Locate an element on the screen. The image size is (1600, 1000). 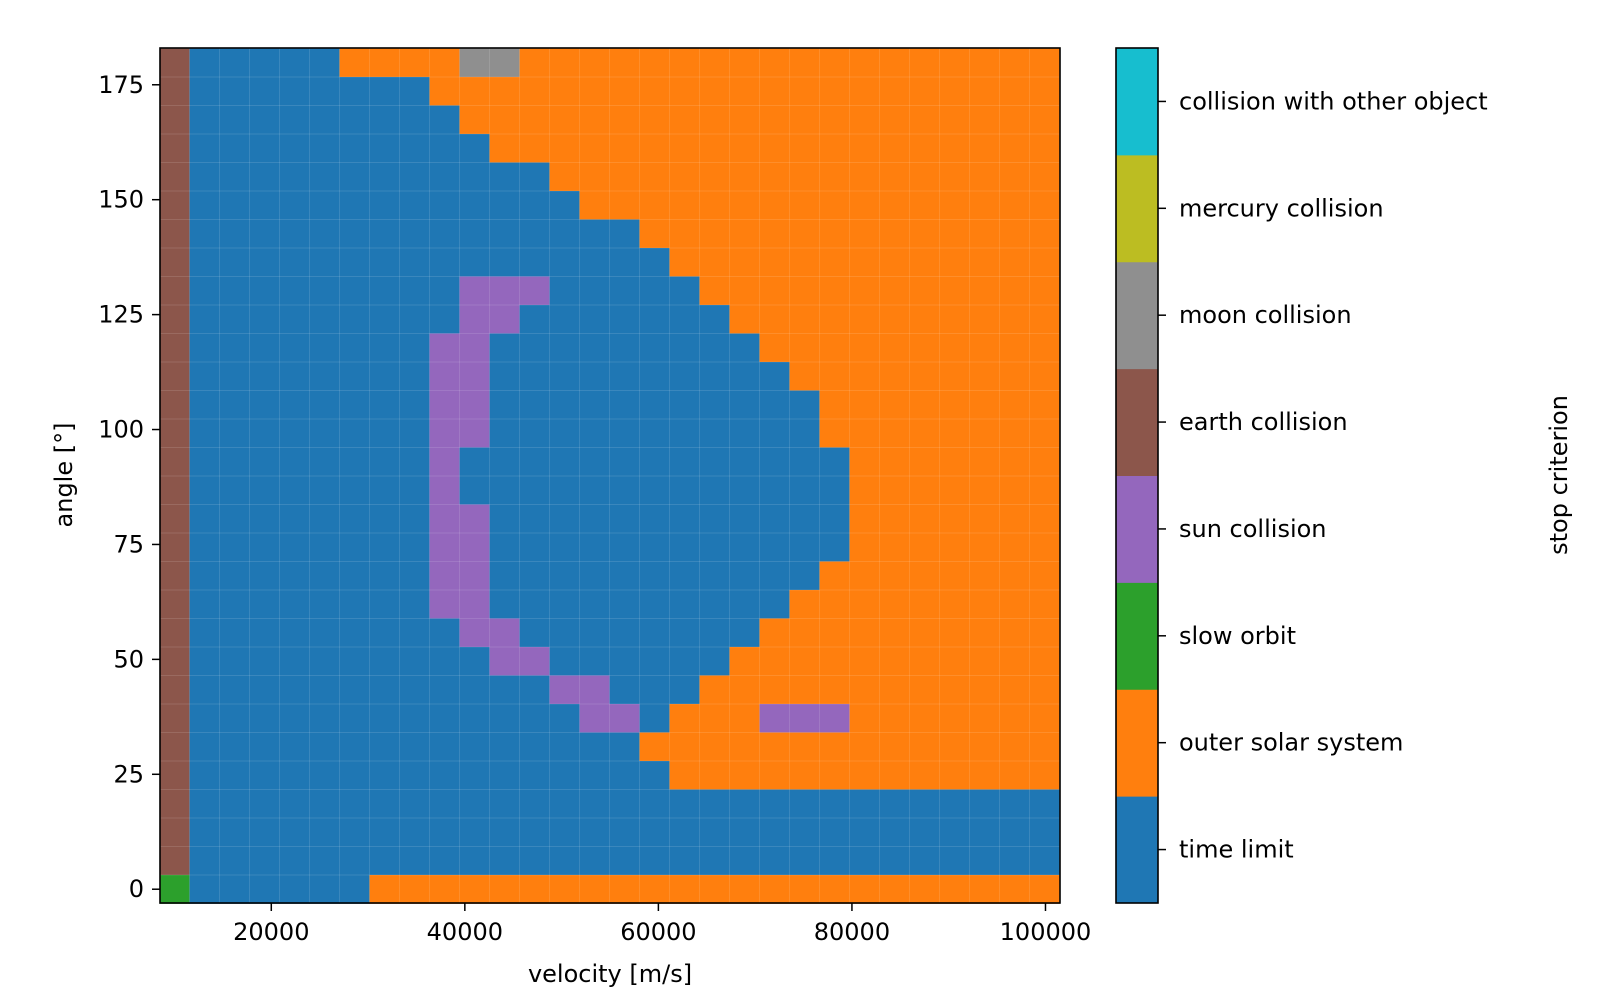
x-axis-ticks: 20000 40000 60000 80000 100000 is located at coordinates (662, 924).